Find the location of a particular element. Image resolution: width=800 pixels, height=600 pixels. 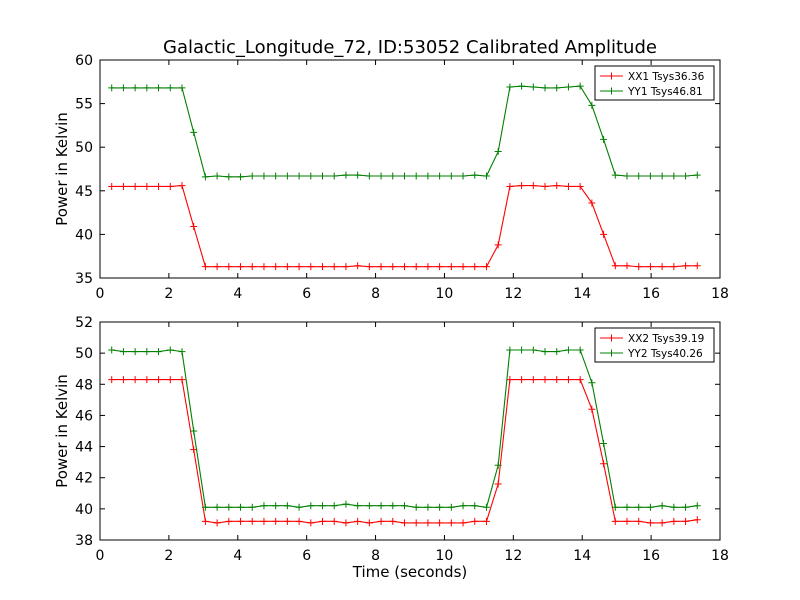

top-x-tick-label: 8 is located at coordinates (375, 294).